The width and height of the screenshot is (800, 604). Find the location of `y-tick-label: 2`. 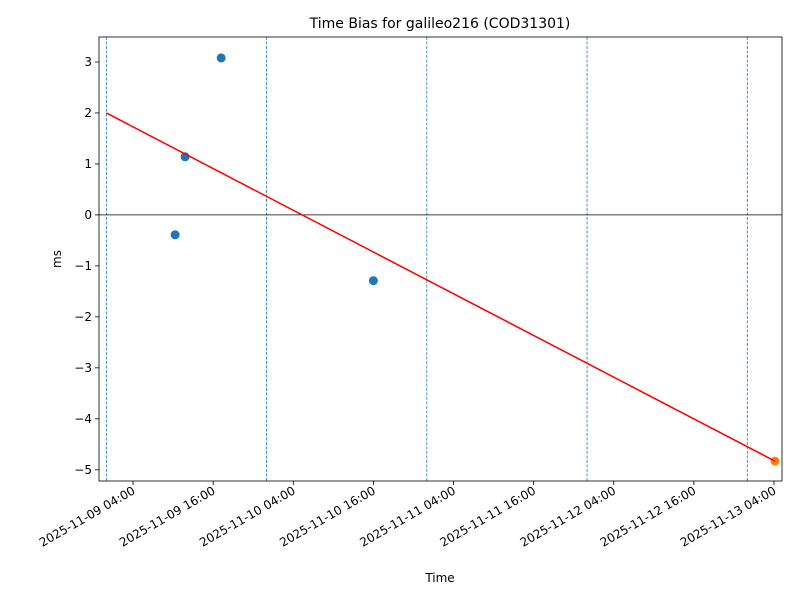

y-tick-label: 2 is located at coordinates (88, 113).